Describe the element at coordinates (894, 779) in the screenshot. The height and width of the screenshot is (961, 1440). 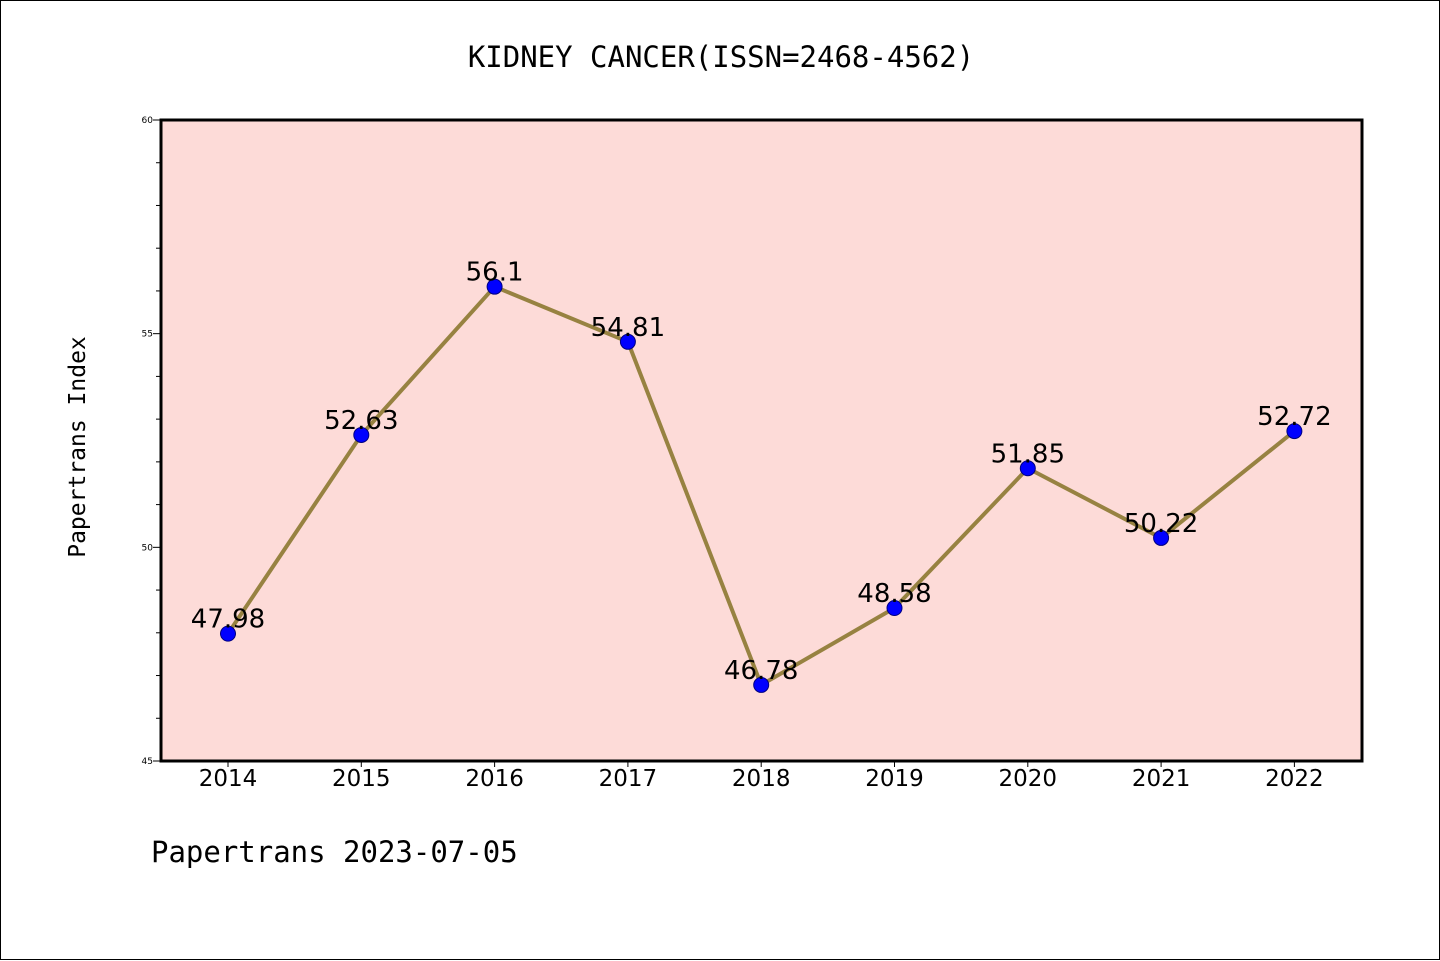
I see `x-tick-label: 2019` at that location.